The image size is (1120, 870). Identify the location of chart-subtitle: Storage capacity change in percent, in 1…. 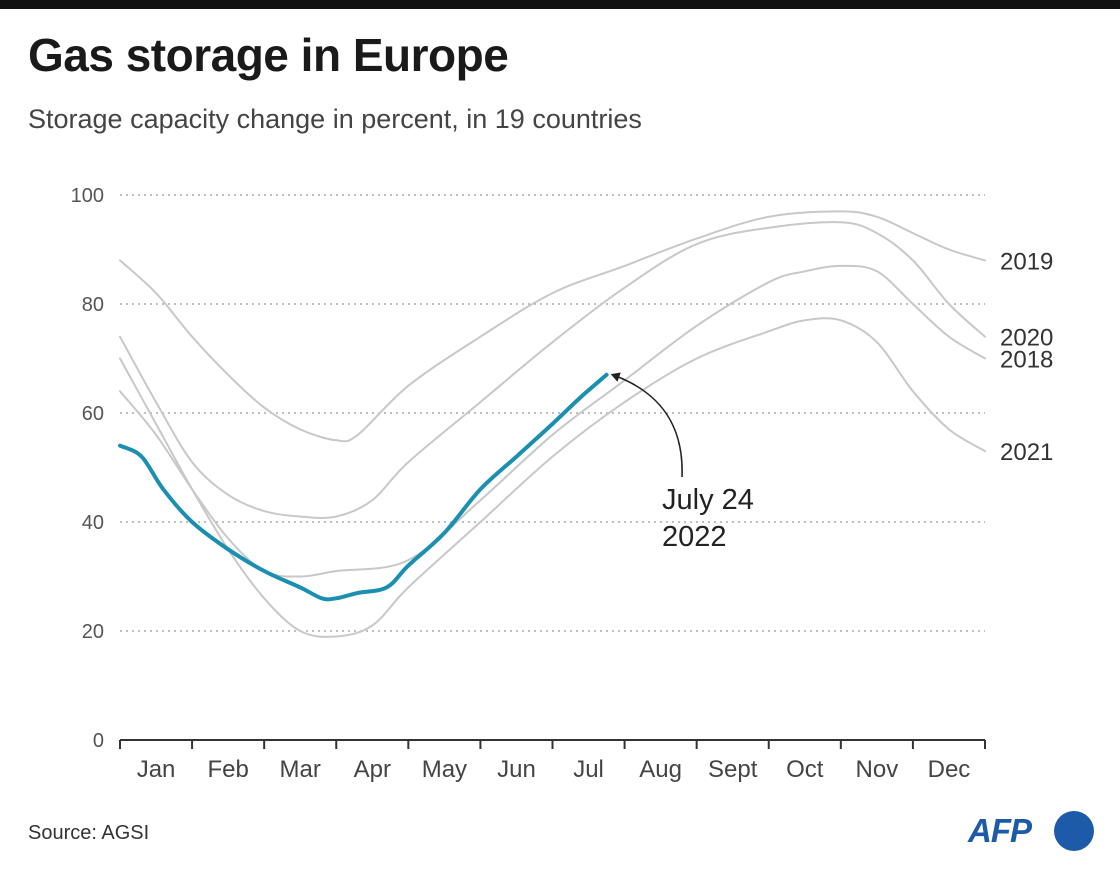
(335, 119).